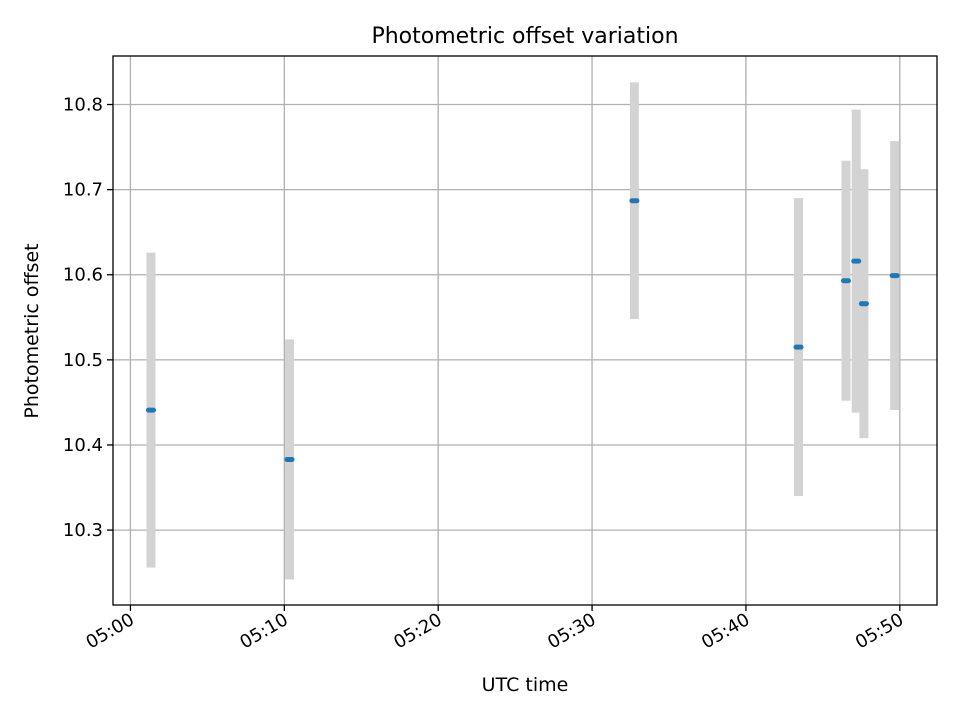  What do you see at coordinates (525, 685) in the screenshot?
I see `x-axis-label: UTC time` at bounding box center [525, 685].